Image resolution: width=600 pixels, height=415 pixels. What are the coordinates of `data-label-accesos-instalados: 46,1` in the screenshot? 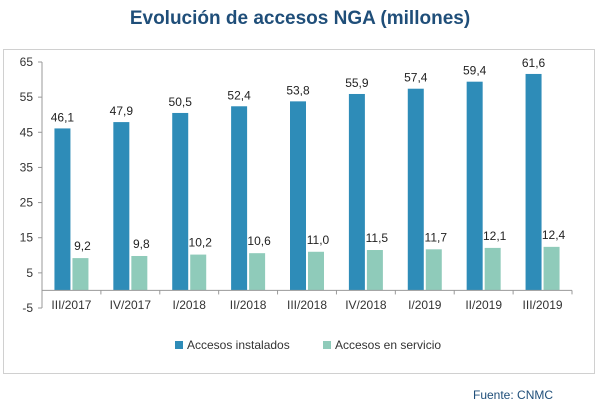 It's located at (63, 117).